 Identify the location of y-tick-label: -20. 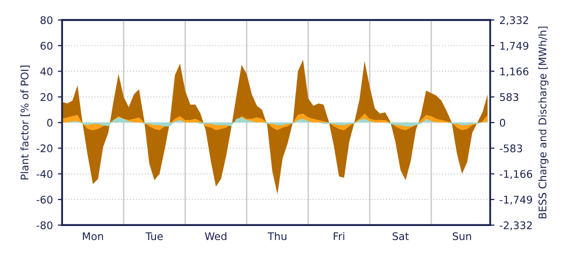
(44, 148).